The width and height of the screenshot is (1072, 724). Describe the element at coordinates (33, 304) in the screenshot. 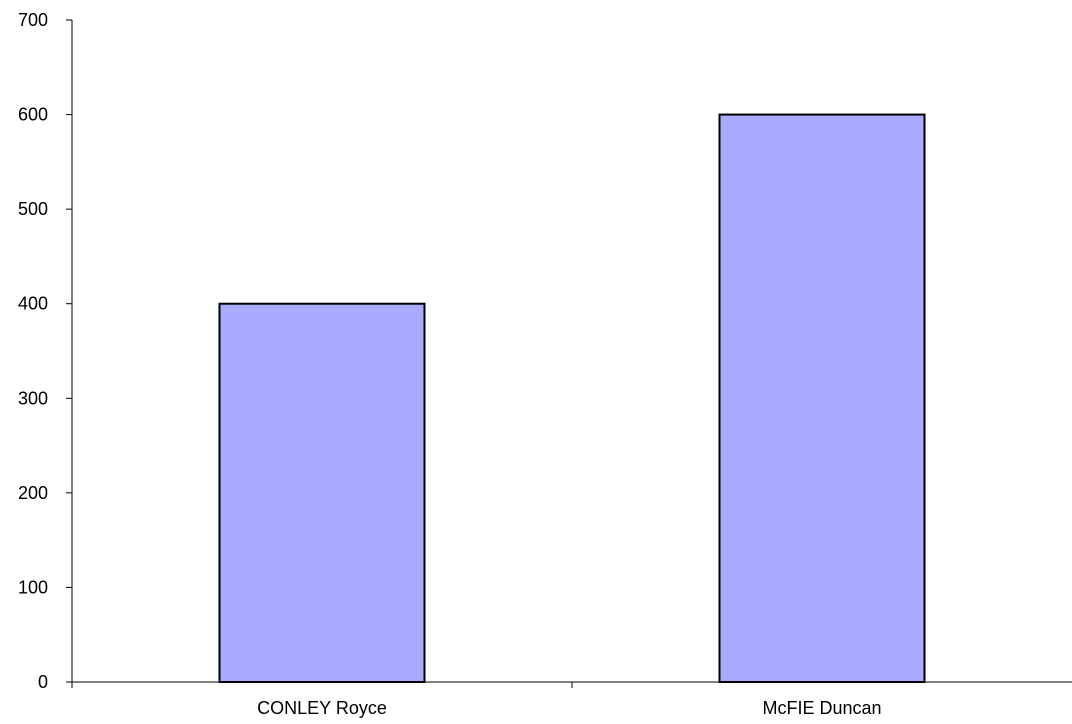

I see `y-tick-label: 400` at that location.